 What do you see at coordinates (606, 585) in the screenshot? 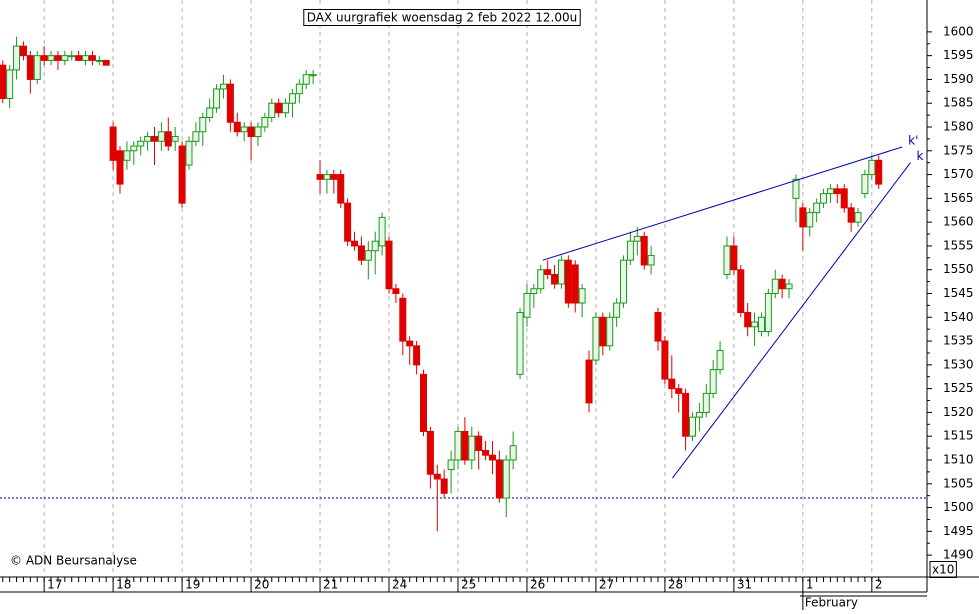
I see `x-tick-label: 27` at bounding box center [606, 585].